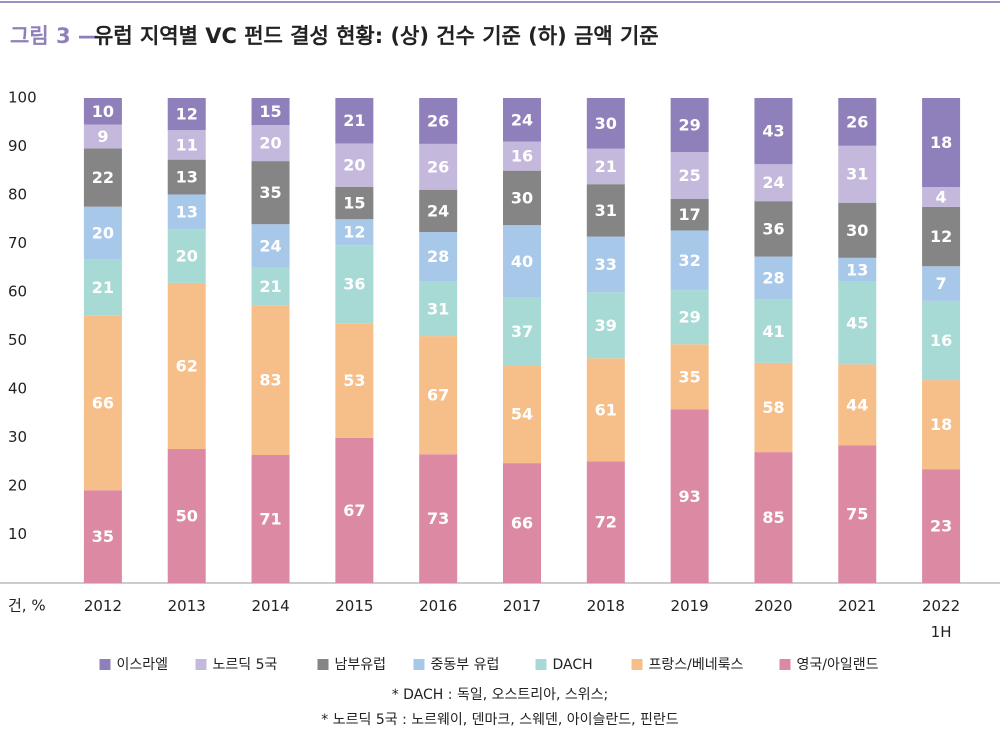  I want to click on x-tick-label: 2017, so click(522, 606).